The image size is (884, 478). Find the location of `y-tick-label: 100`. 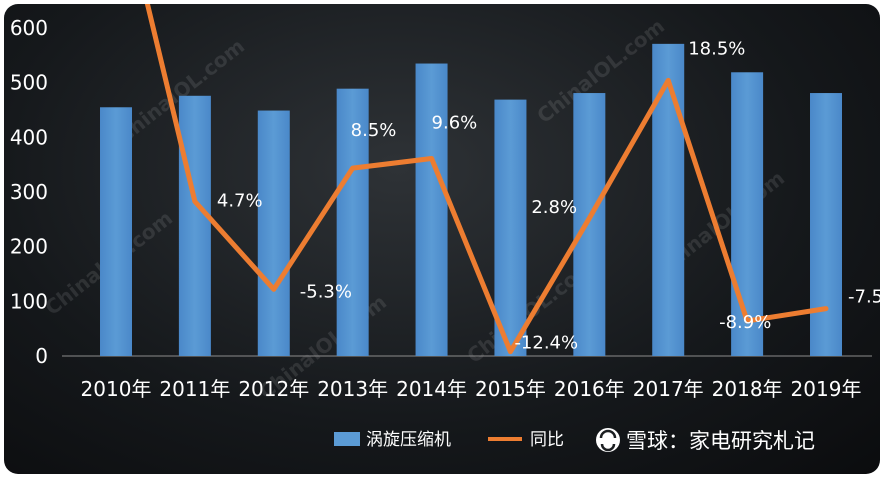

y-tick-label: 100 is located at coordinates (29, 301).